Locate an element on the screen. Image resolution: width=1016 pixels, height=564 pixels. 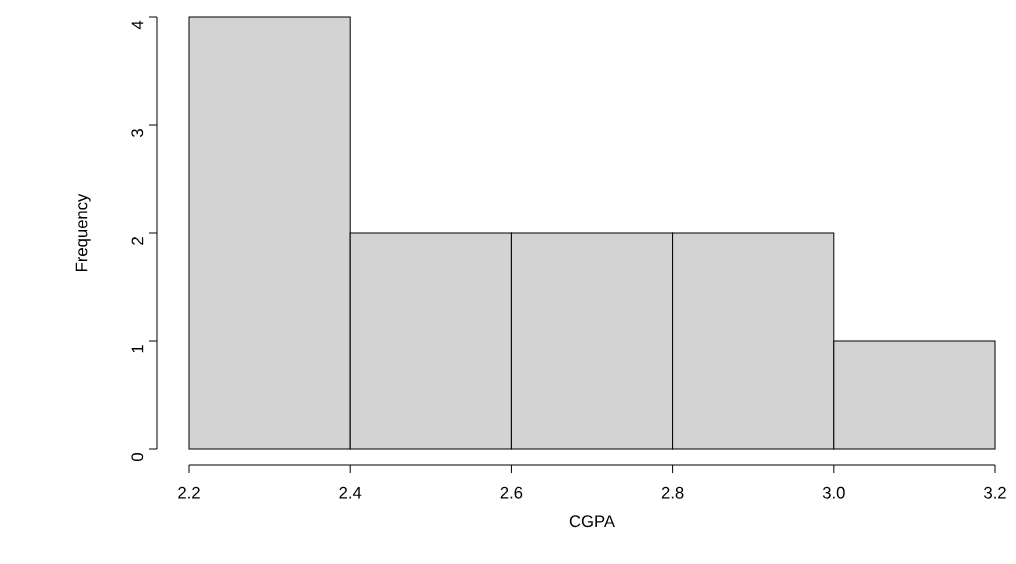
x-tick-label: 2.2 is located at coordinates (189, 492).